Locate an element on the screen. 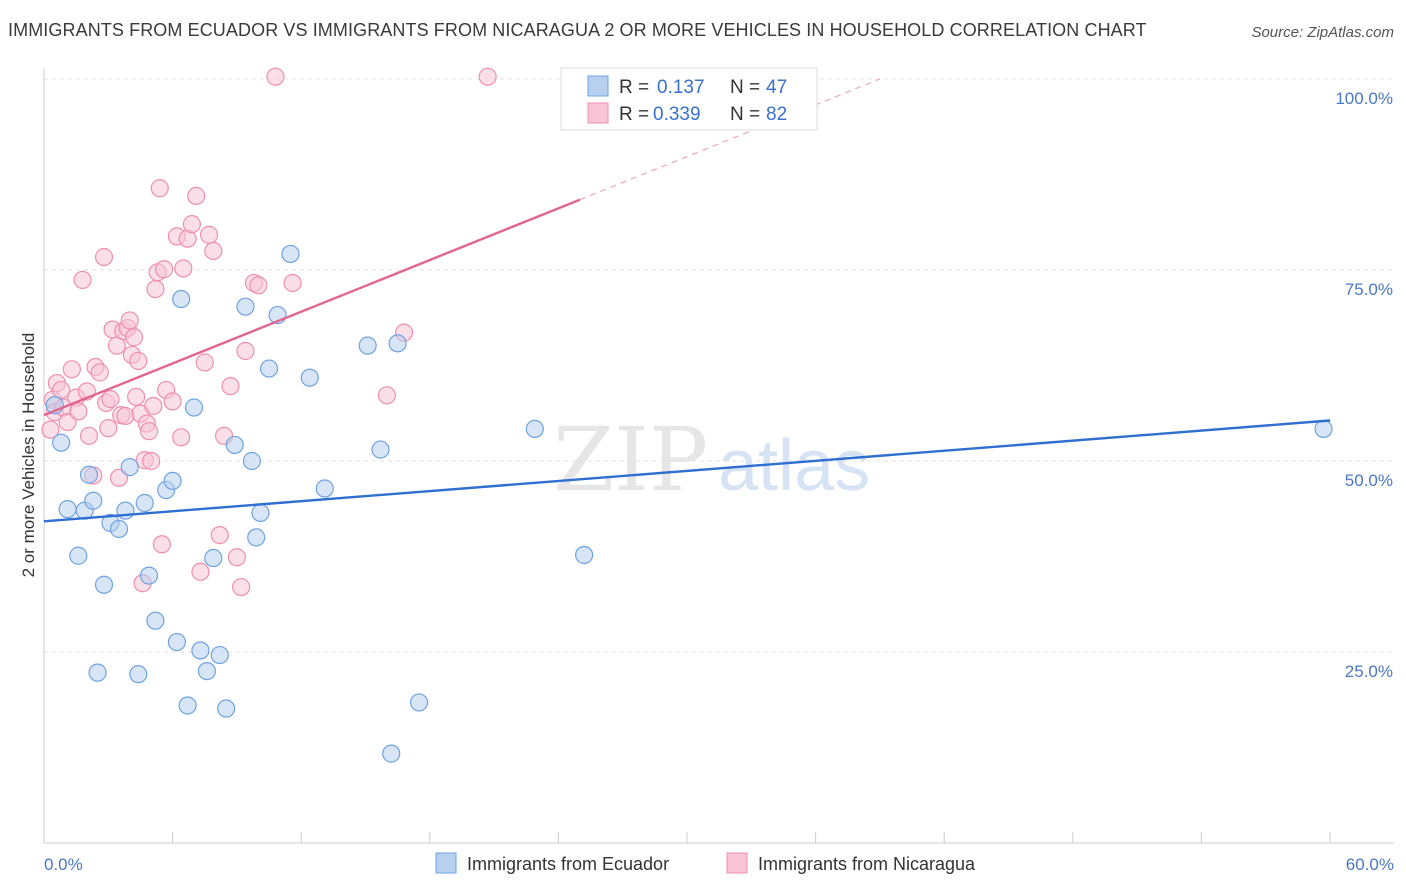 This screenshot has width=1406, height=892. y-tick-label: 25.0% is located at coordinates (1369, 671).